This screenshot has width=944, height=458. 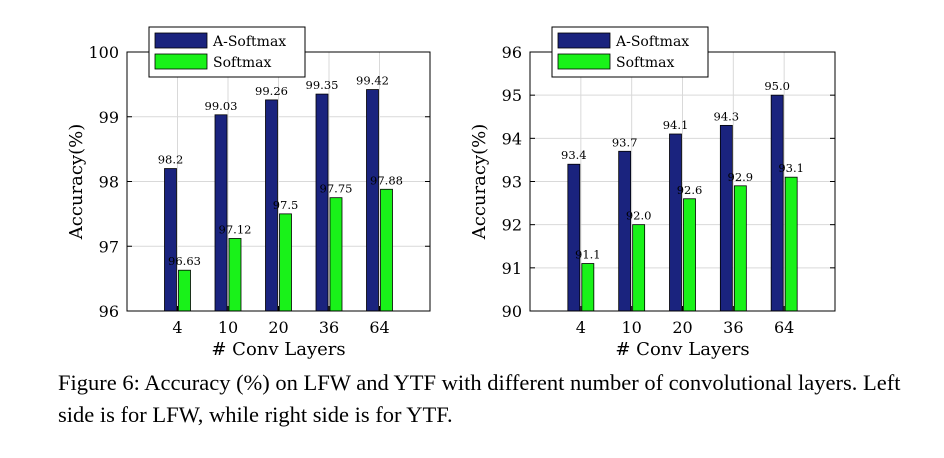 I want to click on chart2-value-label: 95.0, so click(x=777, y=86).